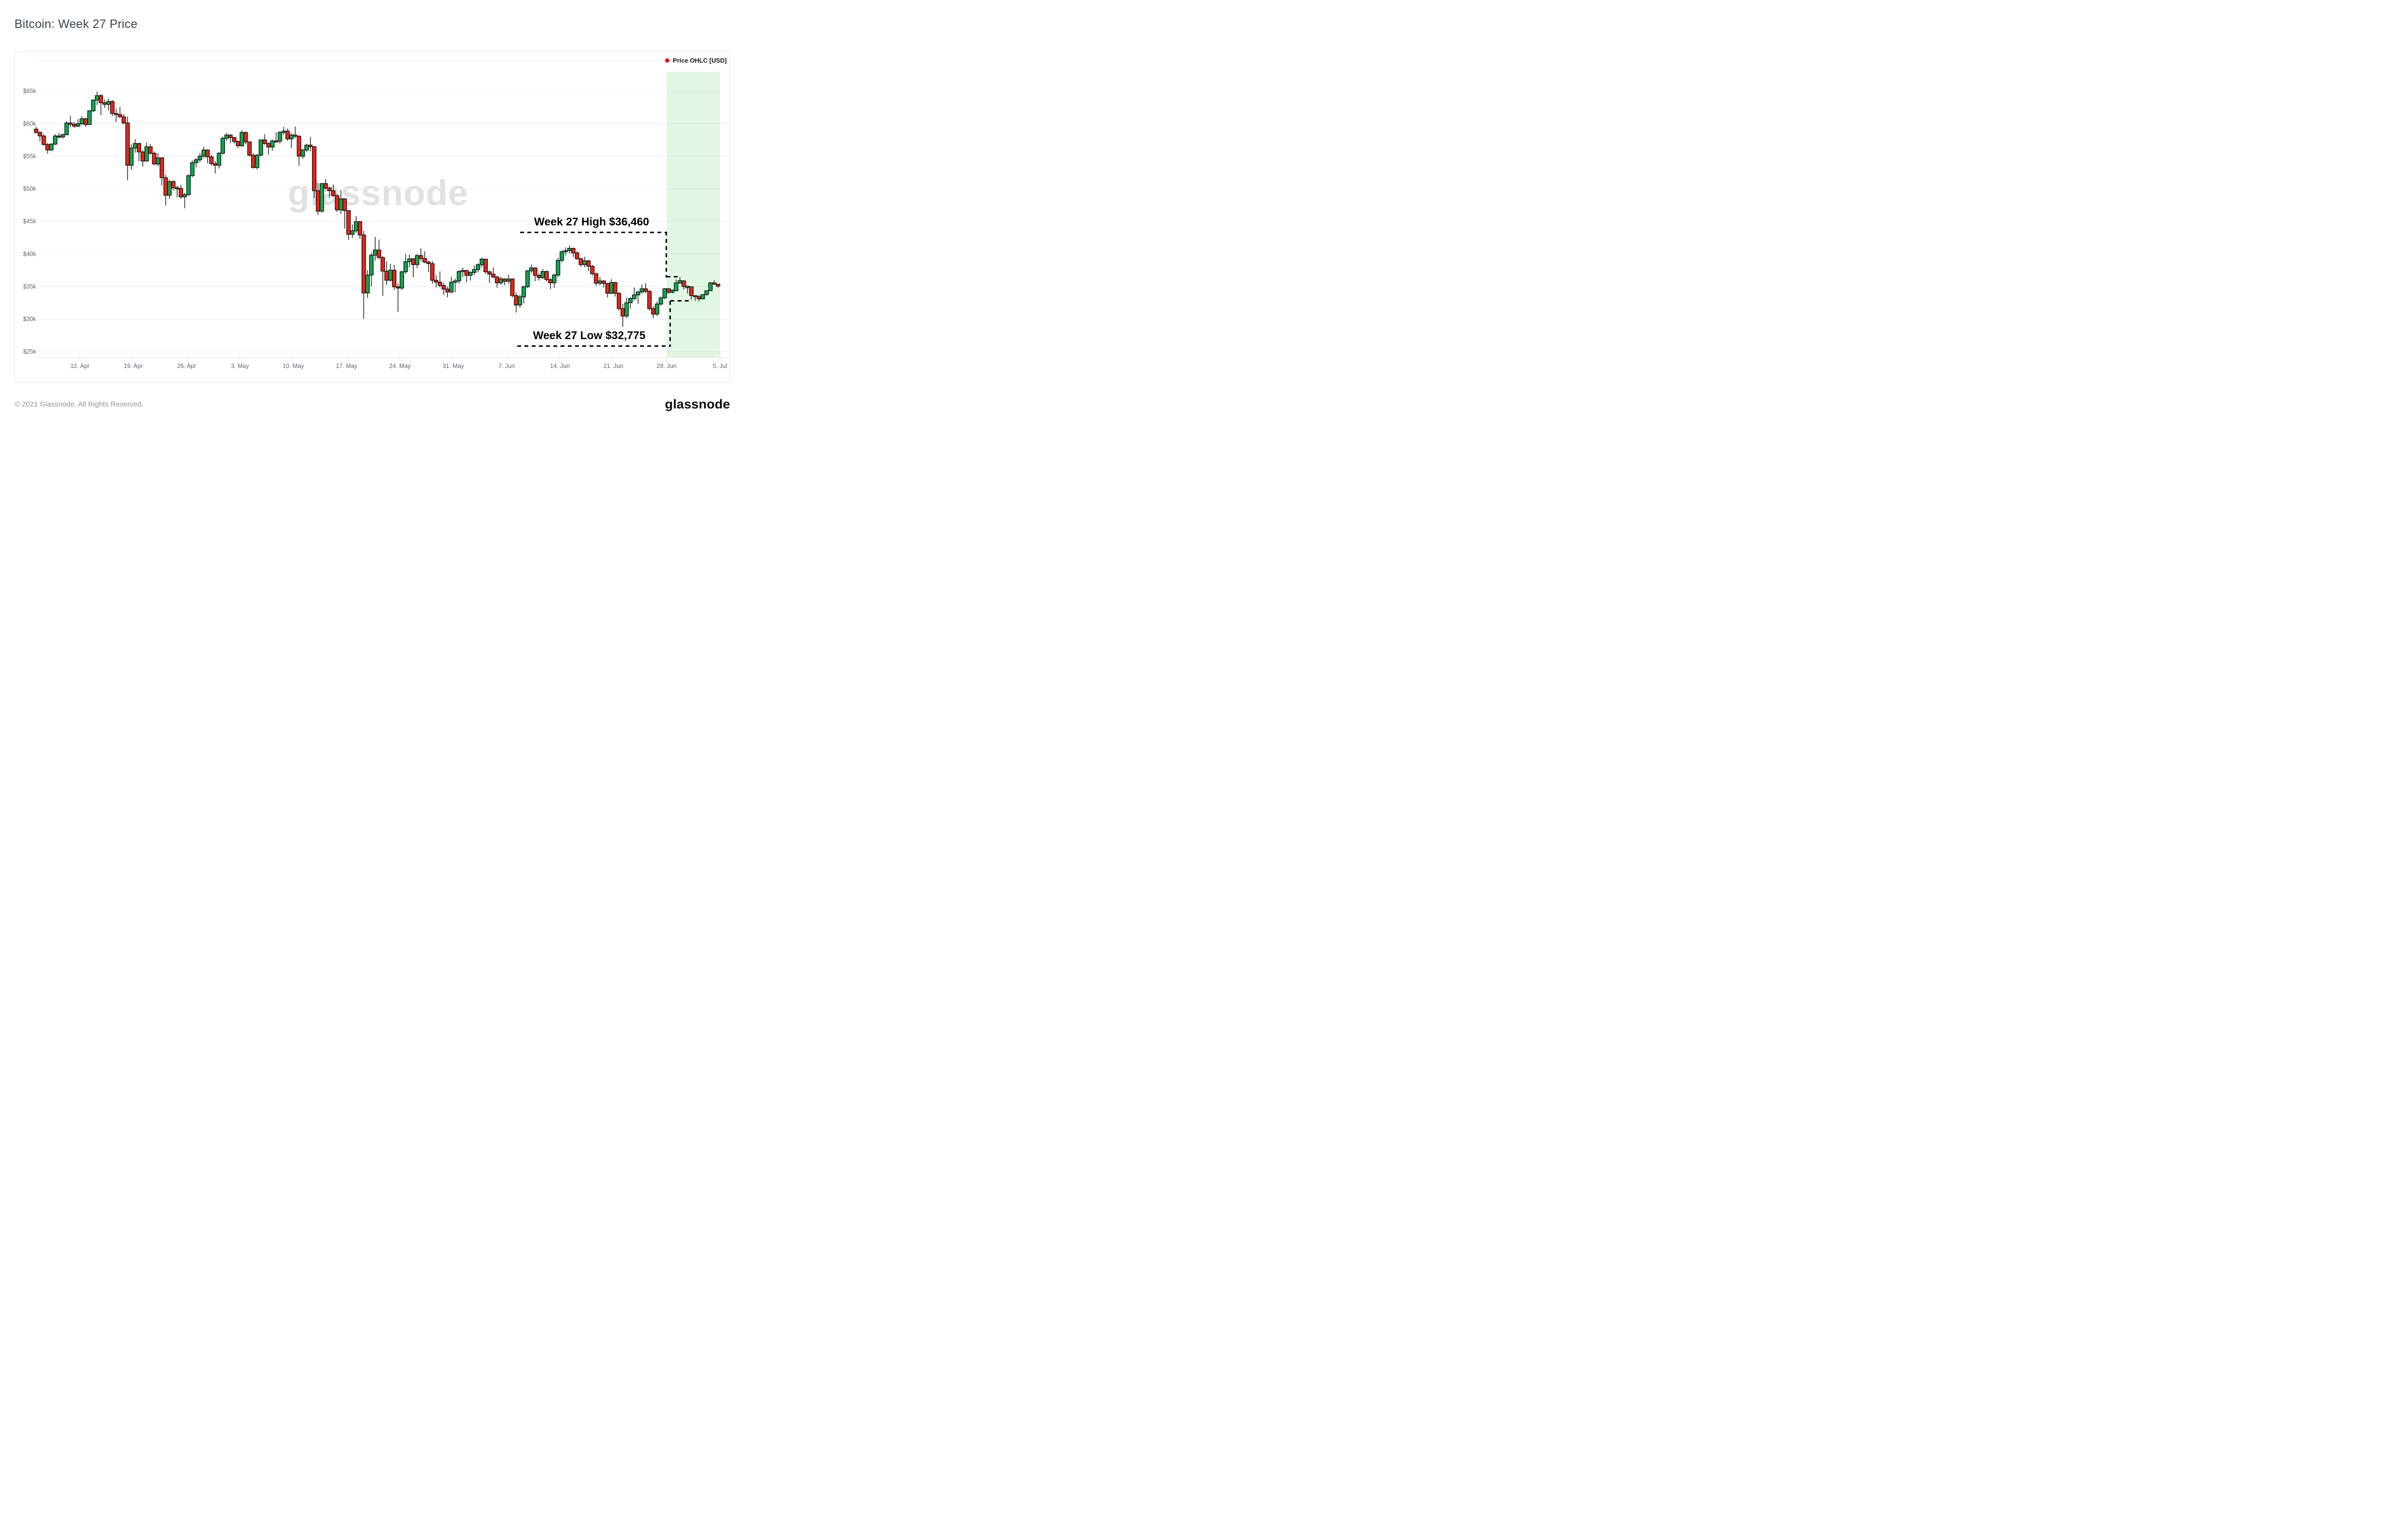  Describe the element at coordinates (700, 60) in the screenshot. I see `legend-label: Price OHLC [USD]` at that location.